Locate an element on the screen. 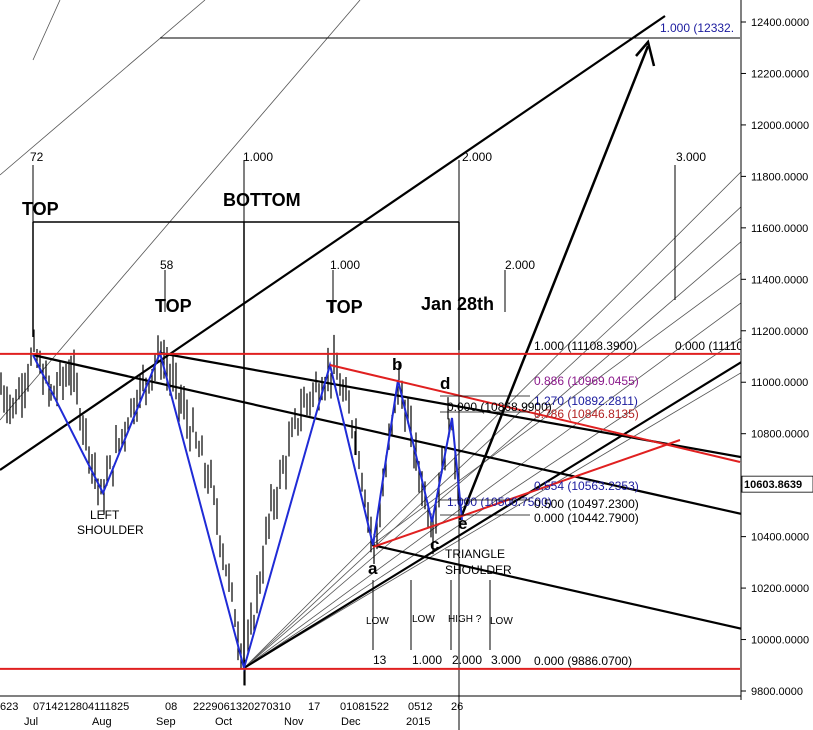 The image size is (813, 730). label-cycle-58: 58 is located at coordinates (167, 265).